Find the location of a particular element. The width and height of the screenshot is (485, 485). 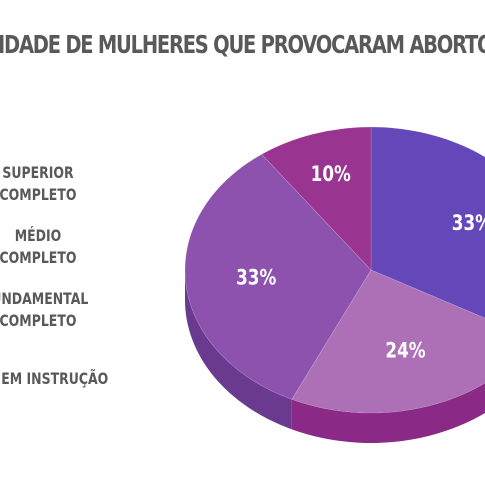

data-label-0: 33% is located at coordinates (468, 223).